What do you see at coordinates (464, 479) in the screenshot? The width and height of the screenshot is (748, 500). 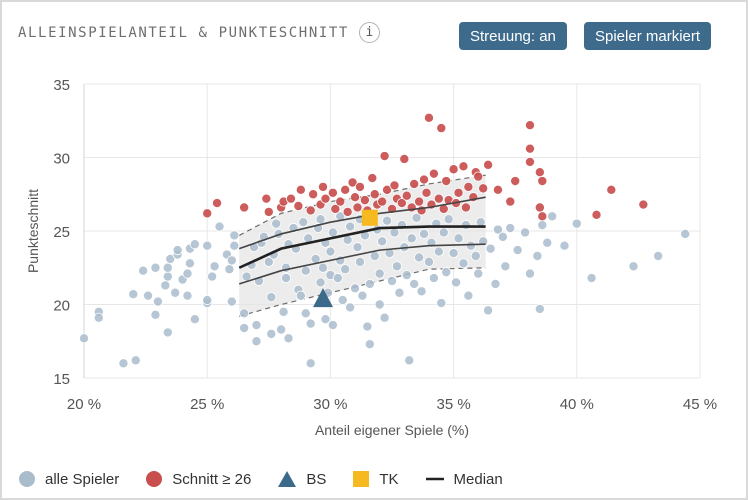 I see `legend-item-median: Median` at bounding box center [464, 479].